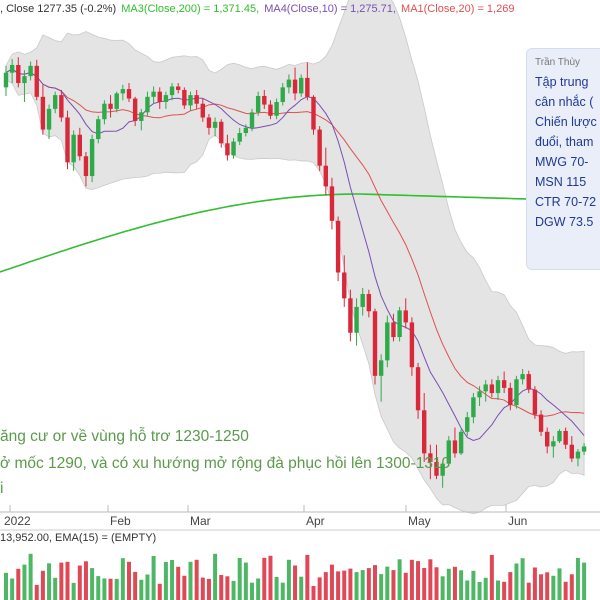 The height and width of the screenshot is (600, 600). I want to click on note-line: DGW 73.5, so click(564, 222).